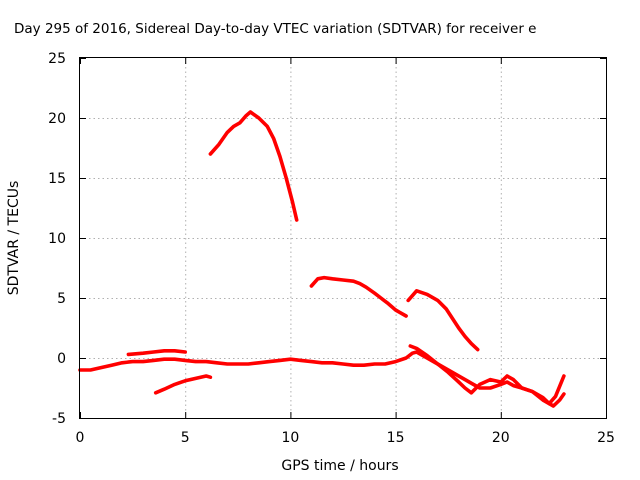 This screenshot has width=640, height=480. What do you see at coordinates (339, 466) in the screenshot?
I see `x-axis-label: GPS time / hours` at bounding box center [339, 466].